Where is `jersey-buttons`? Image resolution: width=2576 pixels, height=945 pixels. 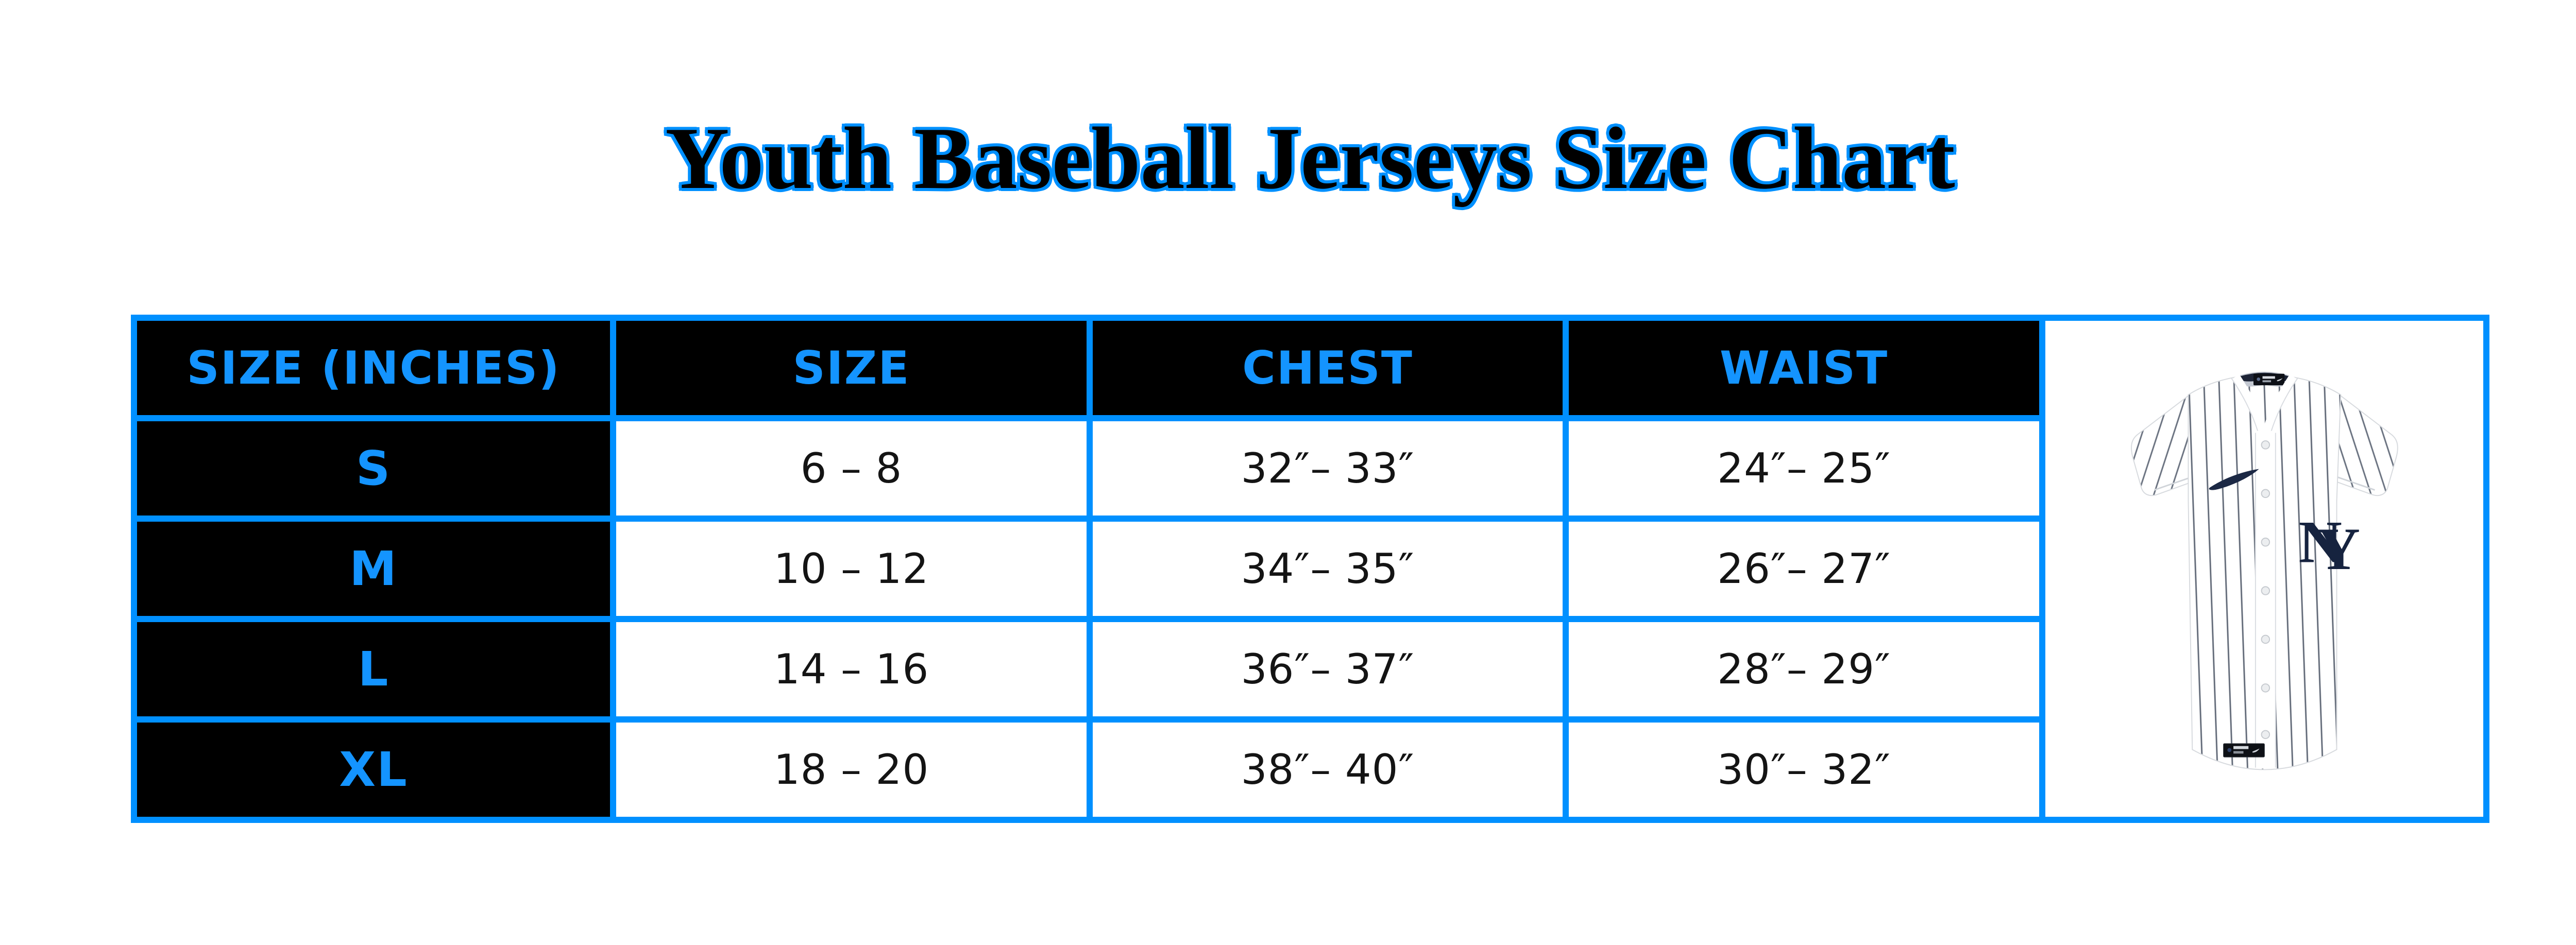 jersey-buttons is located at coordinates (2265, 590).